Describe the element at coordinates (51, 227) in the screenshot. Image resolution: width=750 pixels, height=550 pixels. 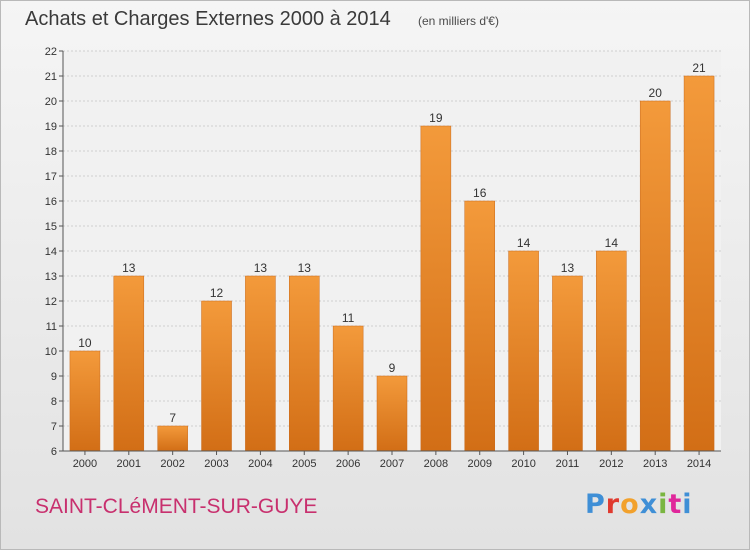
I see `y-tick-label: 15` at that location.